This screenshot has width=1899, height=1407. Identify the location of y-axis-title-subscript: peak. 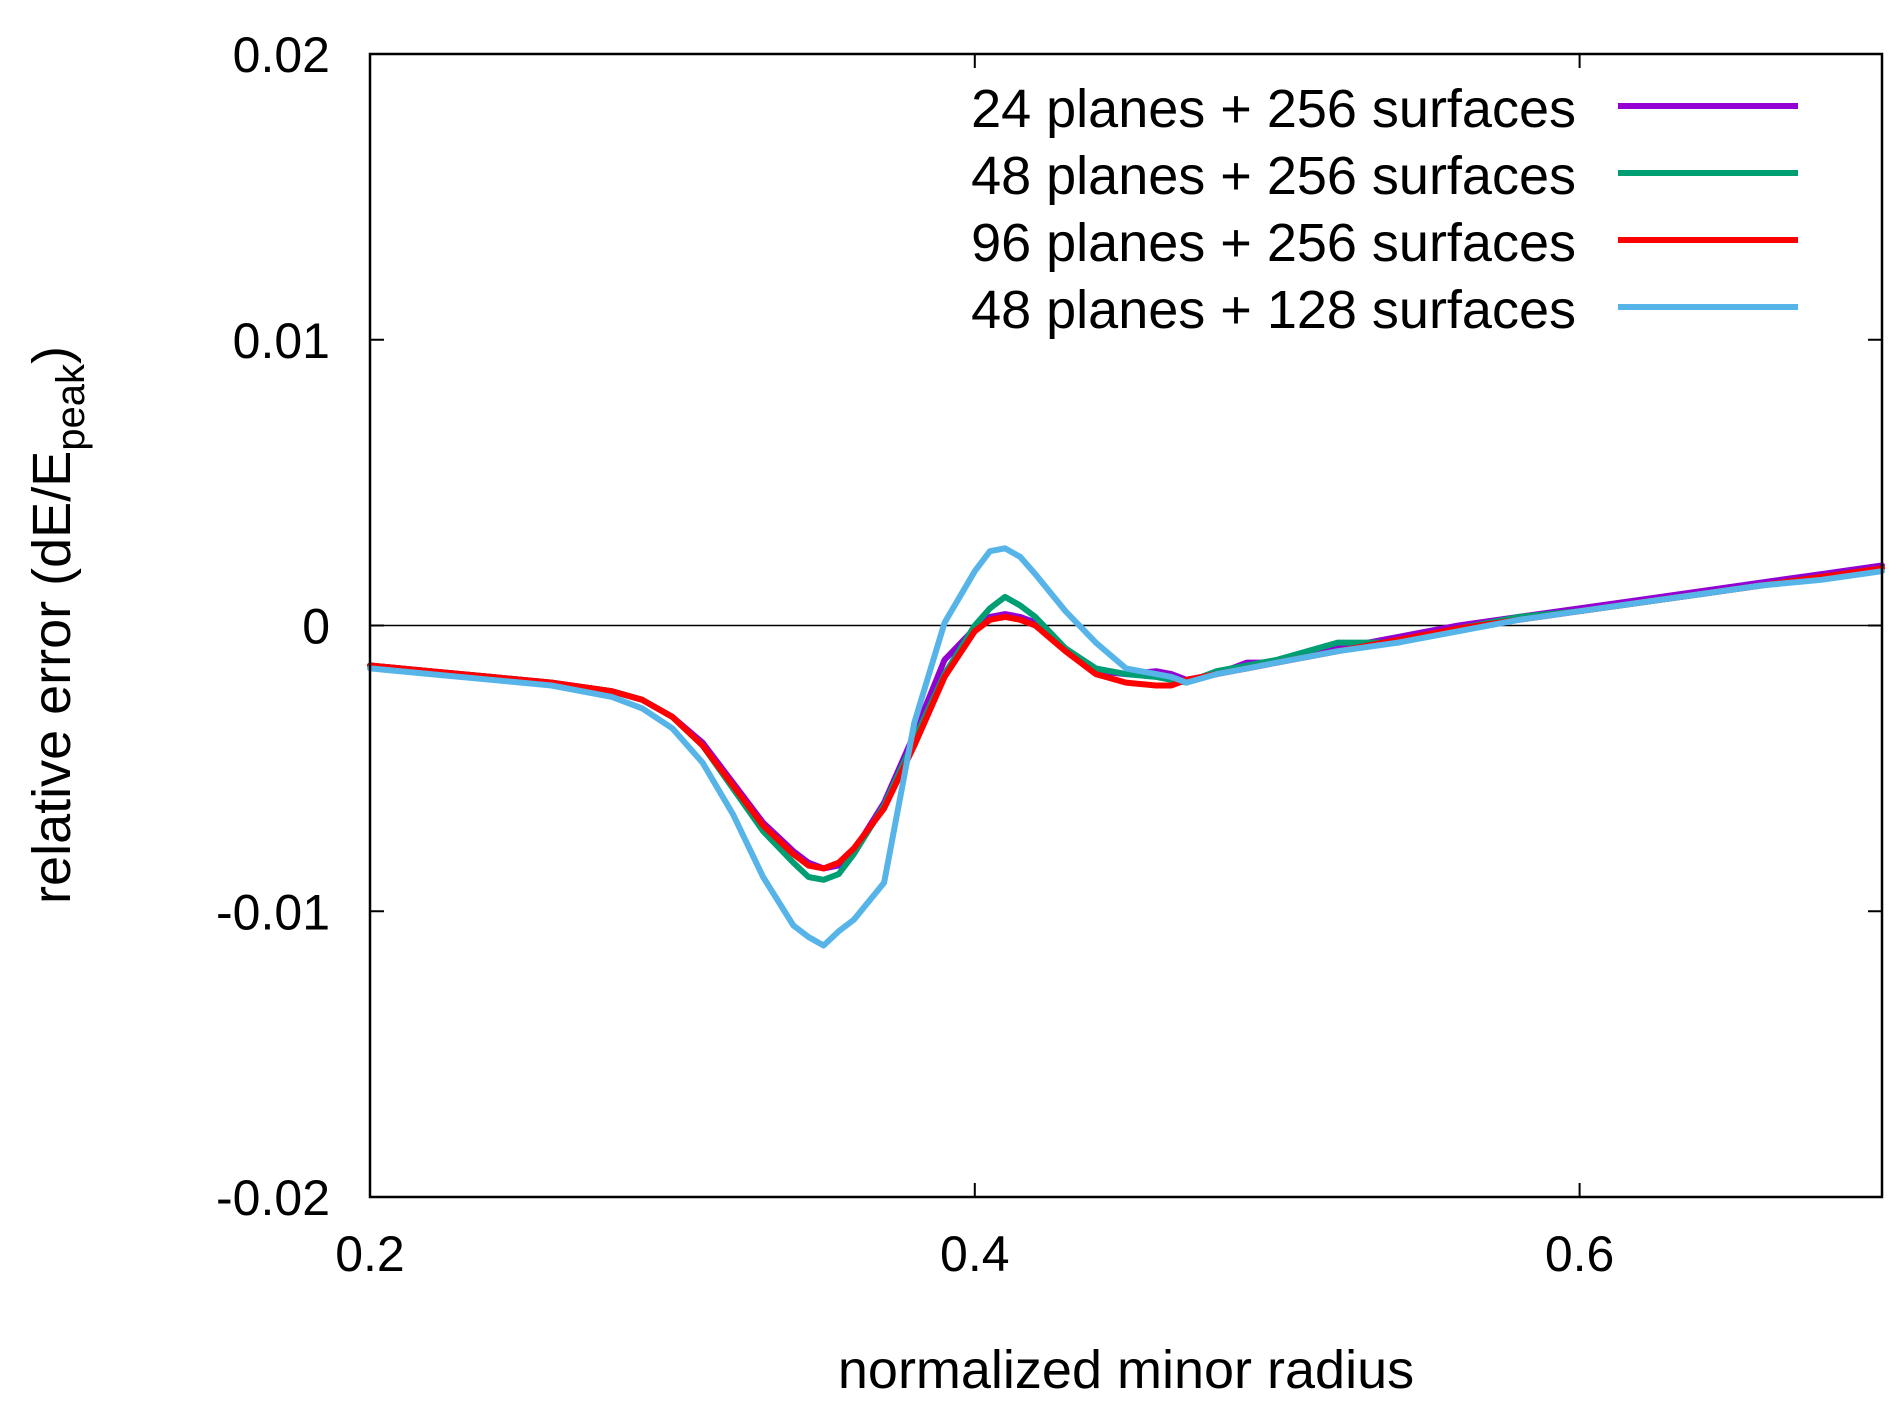
(71, 407).